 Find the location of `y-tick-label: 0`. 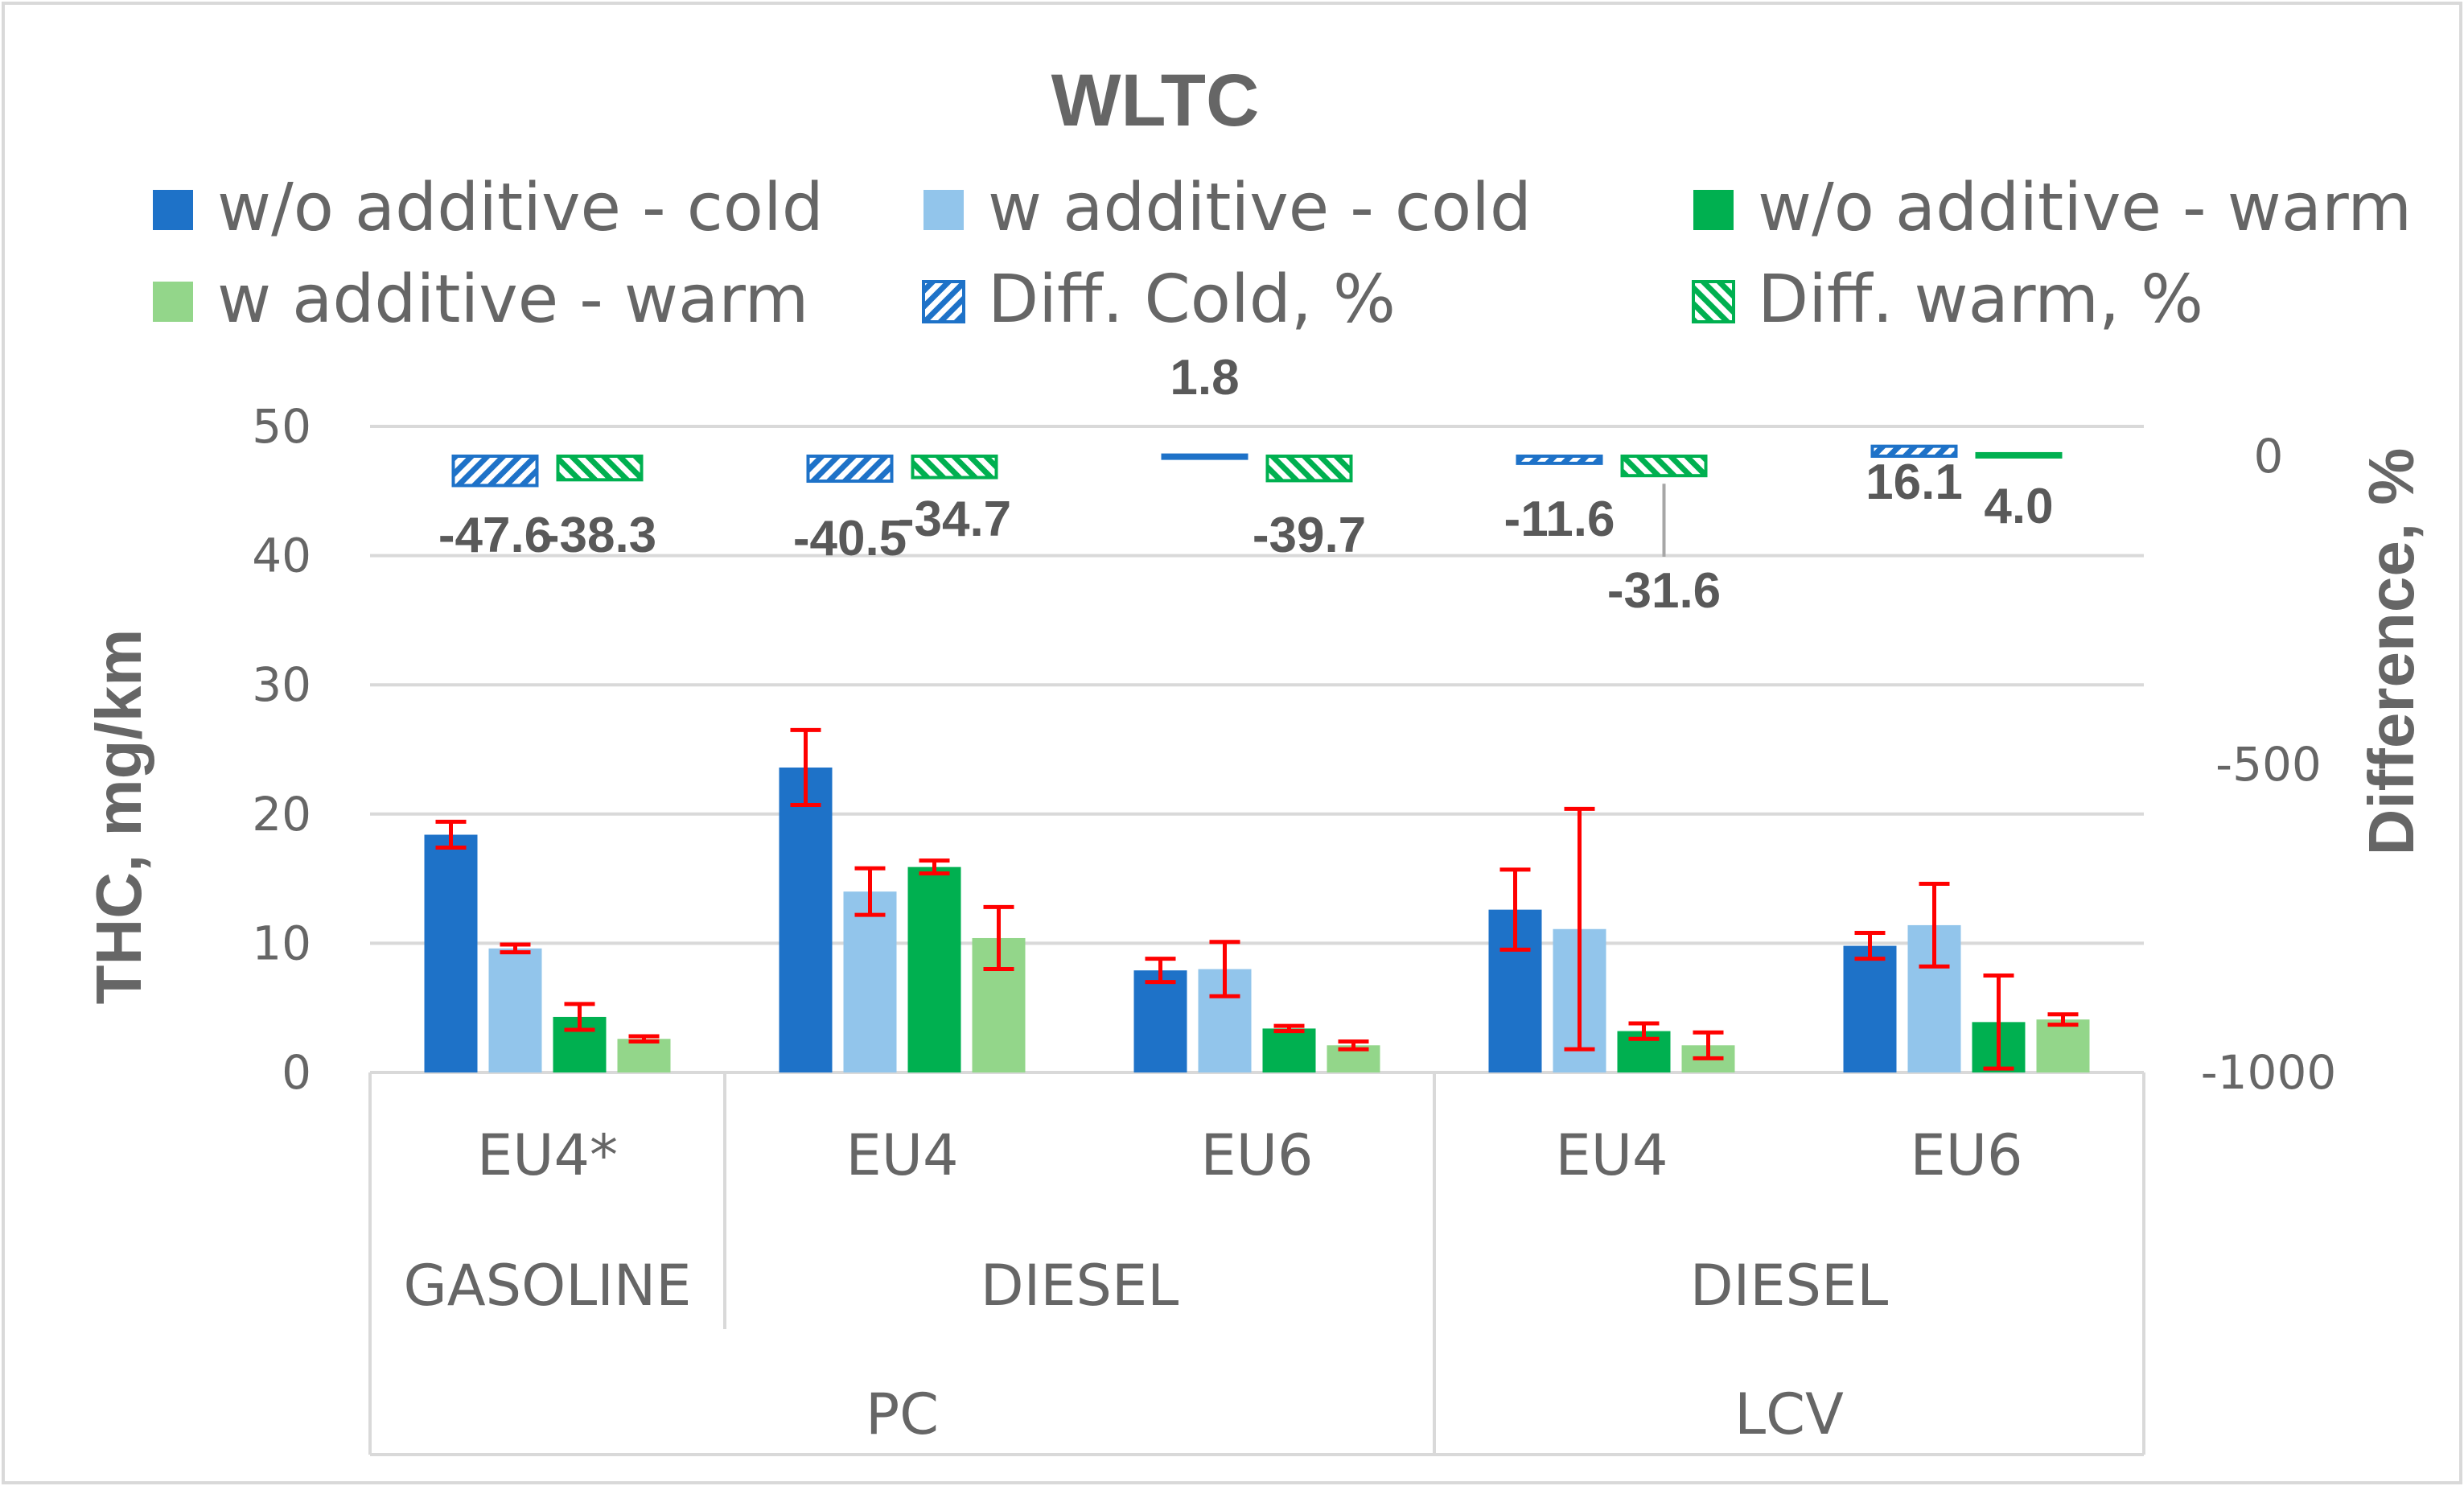

y-tick-label: 0 is located at coordinates (296, 1072).